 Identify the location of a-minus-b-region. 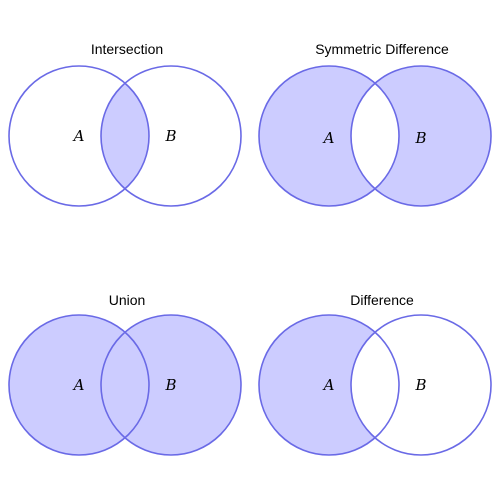
(329, 385).